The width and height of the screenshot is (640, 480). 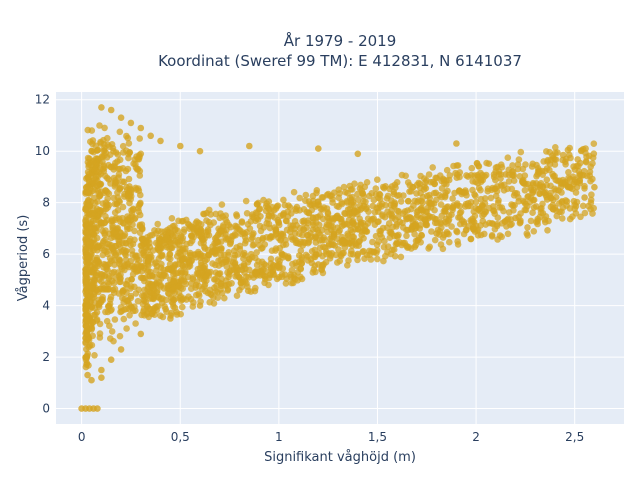 What do you see at coordinates (180, 437) in the screenshot?
I see `x-tick-label: 0,5` at bounding box center [180, 437].